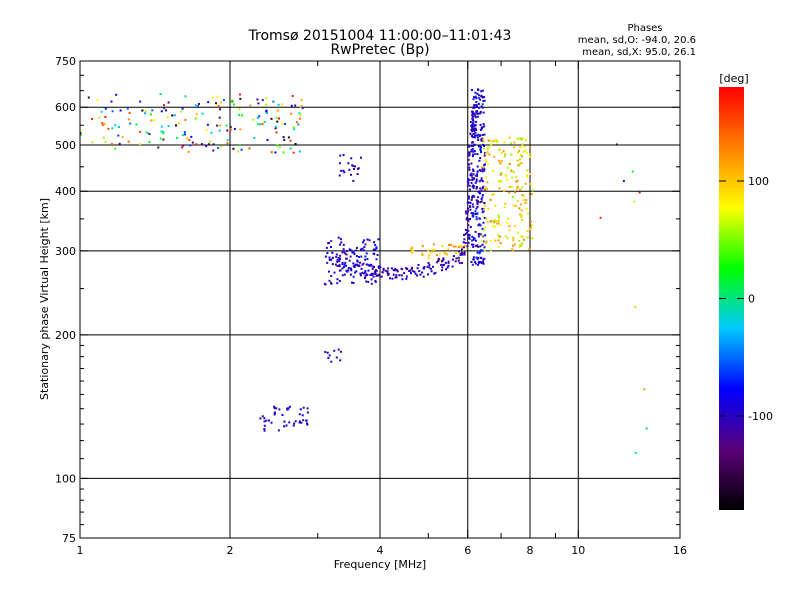 This screenshot has height=600, width=800. Describe the element at coordinates (65, 478) in the screenshot. I see `y-tick-label: 100` at that location.